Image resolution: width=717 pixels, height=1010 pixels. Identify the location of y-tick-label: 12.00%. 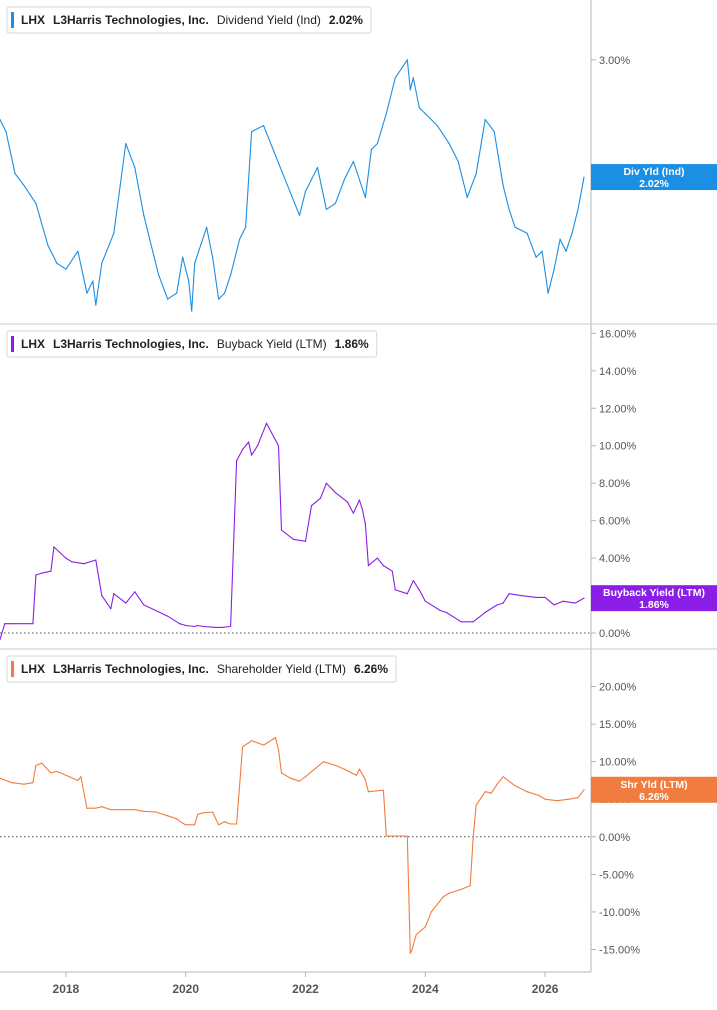
(618, 409).